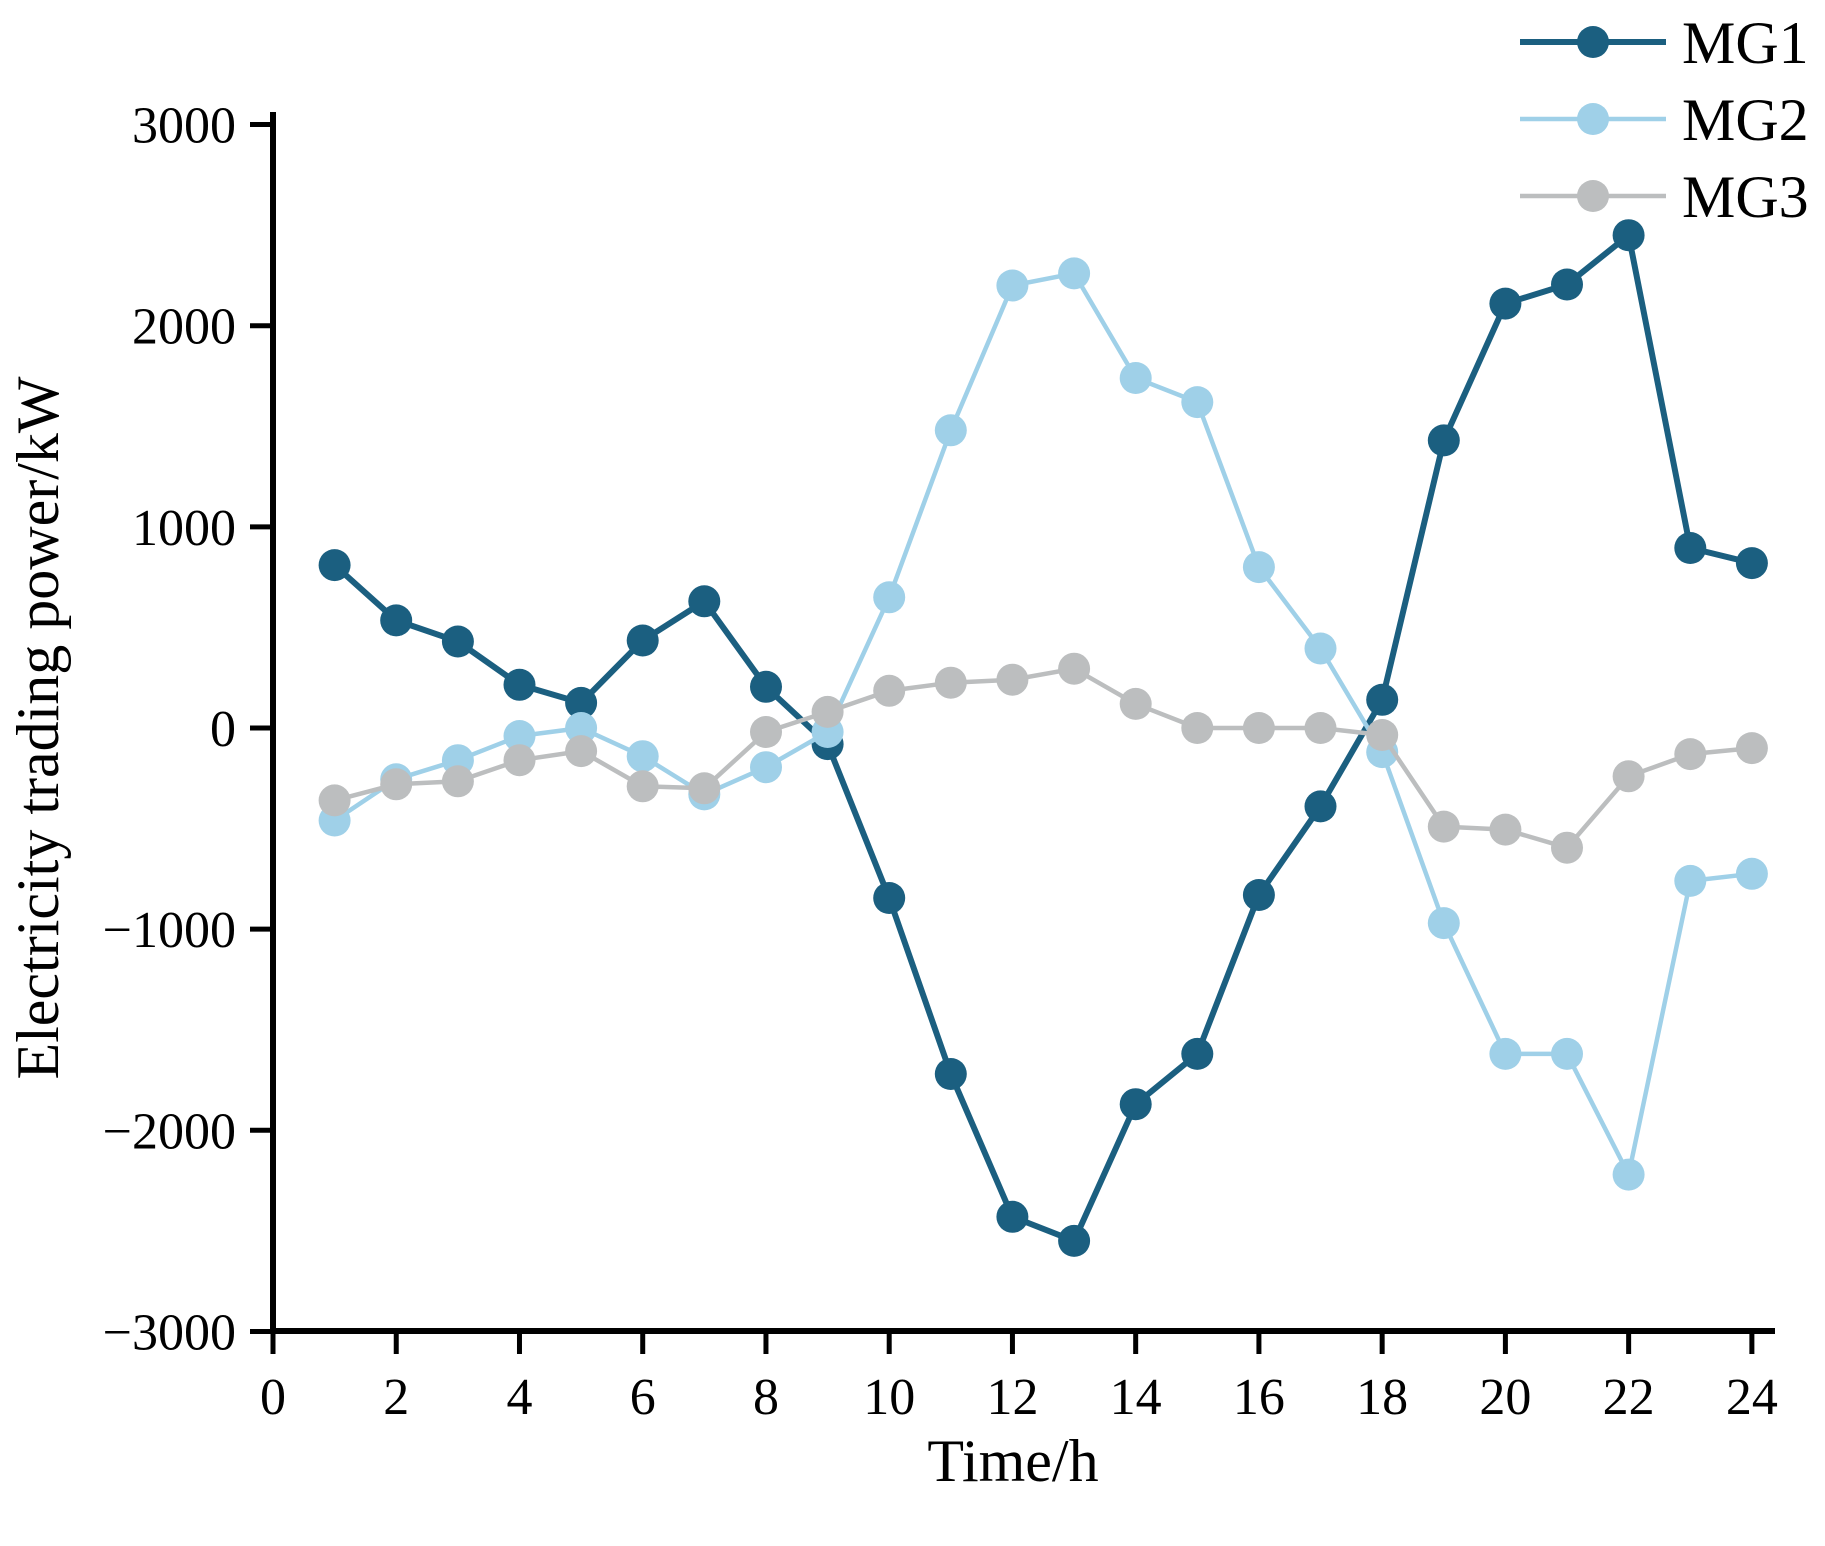 The image size is (1825, 1546). What do you see at coordinates (1567, 1053) in the screenshot?
I see `mg2-point-h21` at bounding box center [1567, 1053].